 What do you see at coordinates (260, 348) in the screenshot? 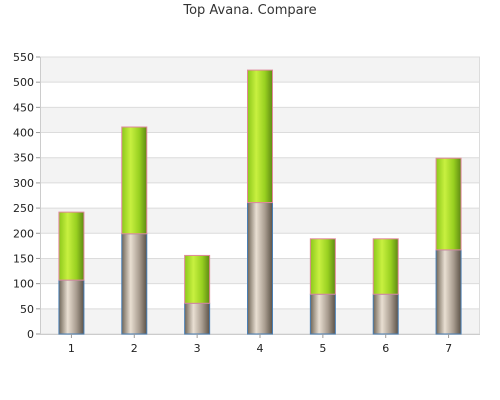
I see `x-tick-label: 4` at bounding box center [260, 348].